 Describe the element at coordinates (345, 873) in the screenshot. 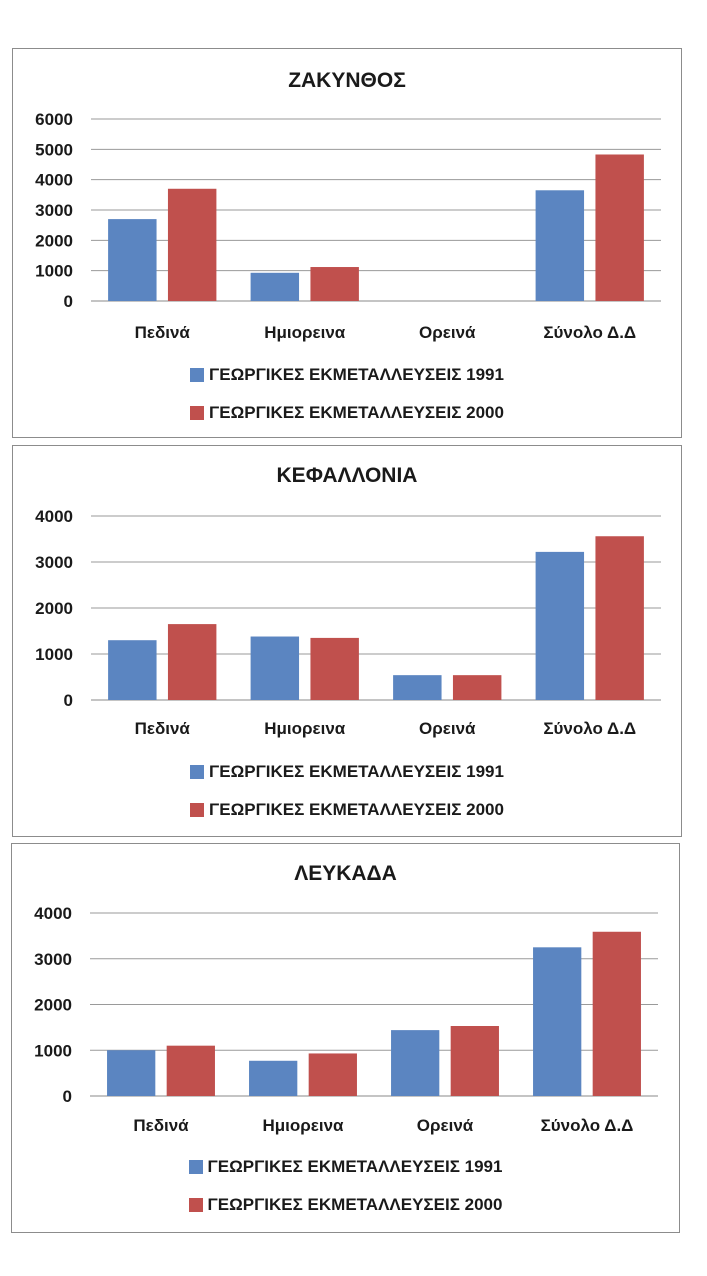

I see `chart-title: ΛΕΥΚΑΔΑ` at that location.